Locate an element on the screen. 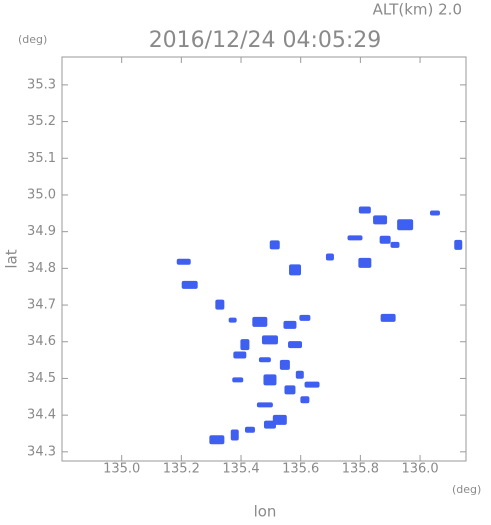 The width and height of the screenshot is (491, 525). y-unit: (deg) is located at coordinates (32, 39).